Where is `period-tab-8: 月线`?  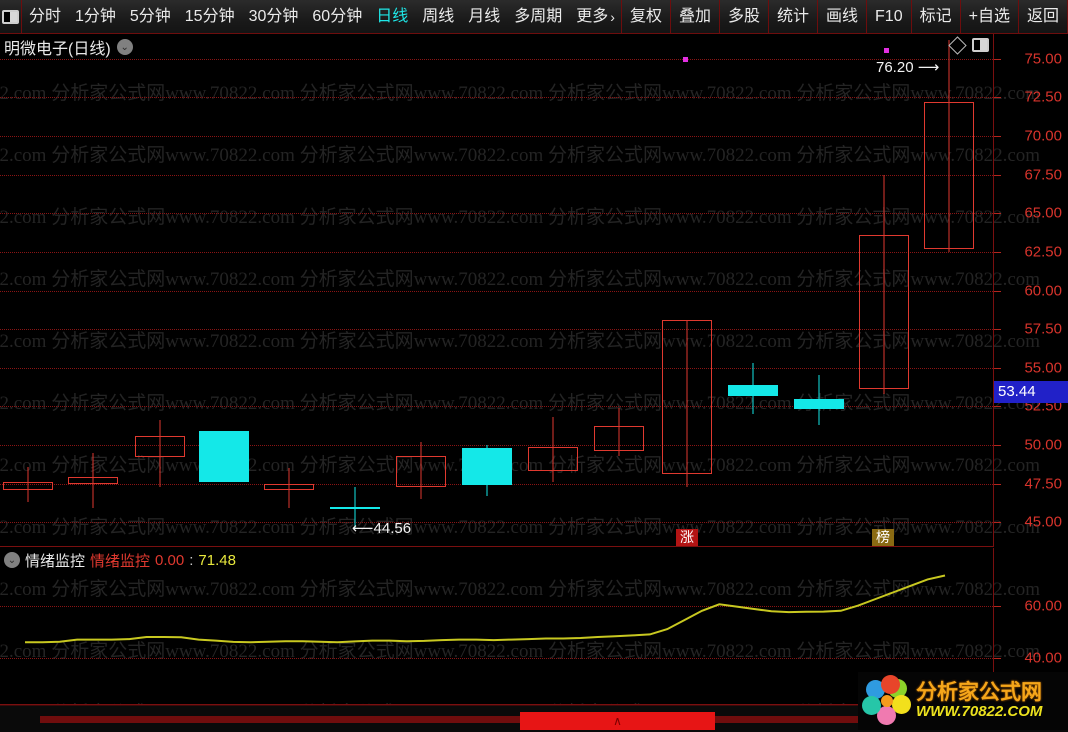
period-tab-8: 月线 is located at coordinates (484, 16).